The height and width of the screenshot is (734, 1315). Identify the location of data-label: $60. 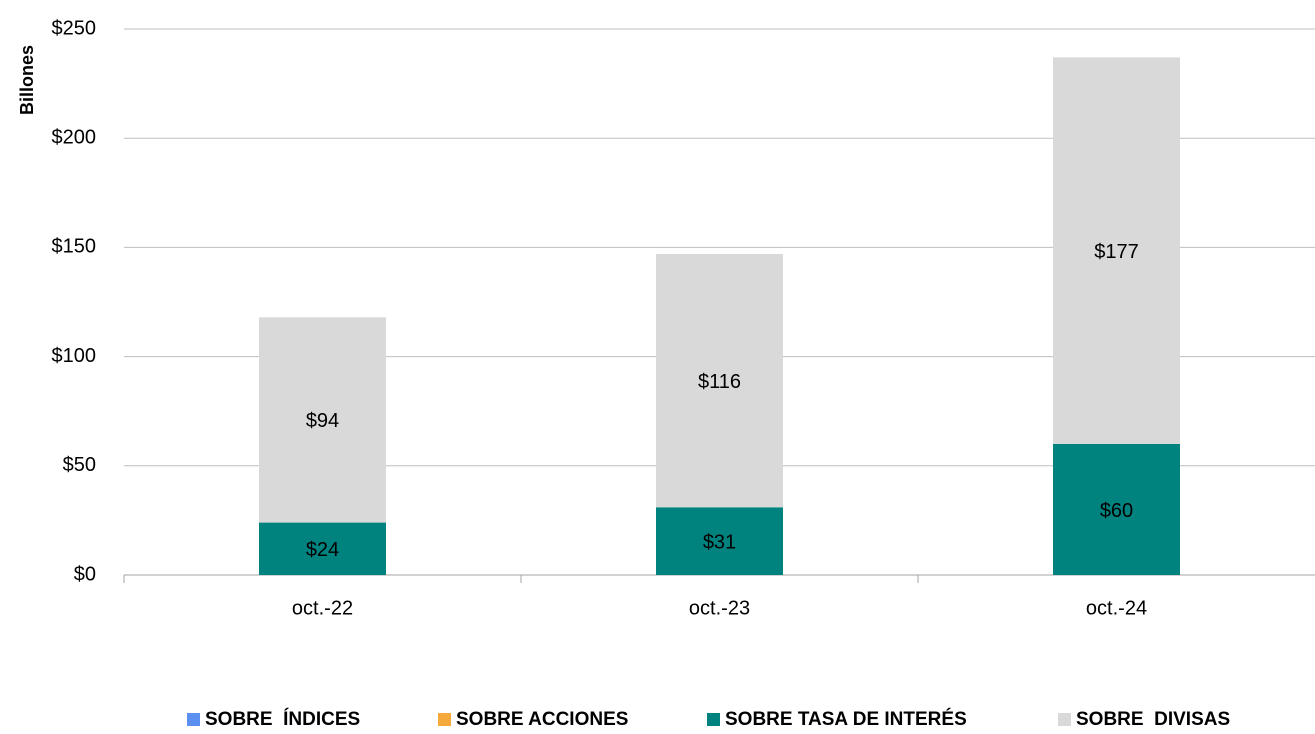
(1116, 511).